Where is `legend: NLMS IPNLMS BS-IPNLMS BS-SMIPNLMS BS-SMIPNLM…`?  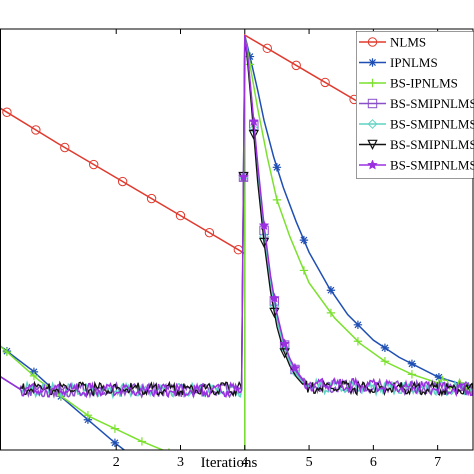
legend: NLMS IPNLMS BS-IPNLMS BS-SMIPNLMS BS-SMIPNLM… is located at coordinates (415, 105).